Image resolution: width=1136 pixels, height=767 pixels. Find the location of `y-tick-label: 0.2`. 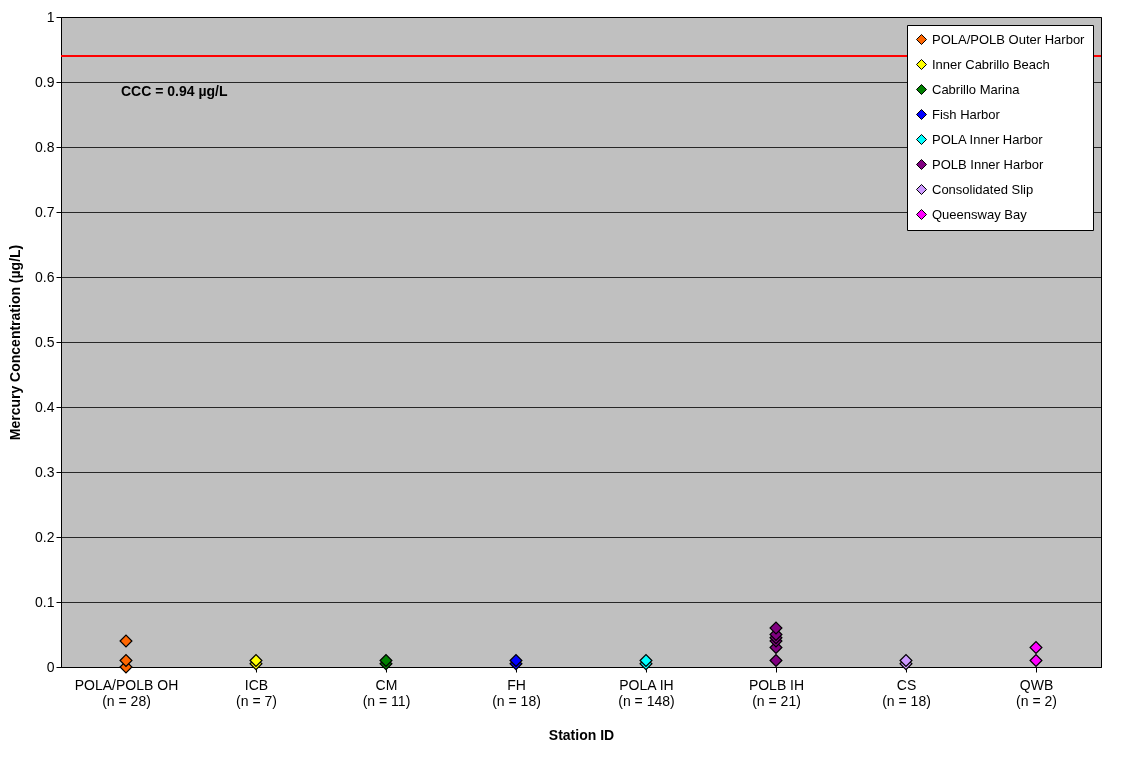

y-tick-label: 0.2 is located at coordinates (45, 536).